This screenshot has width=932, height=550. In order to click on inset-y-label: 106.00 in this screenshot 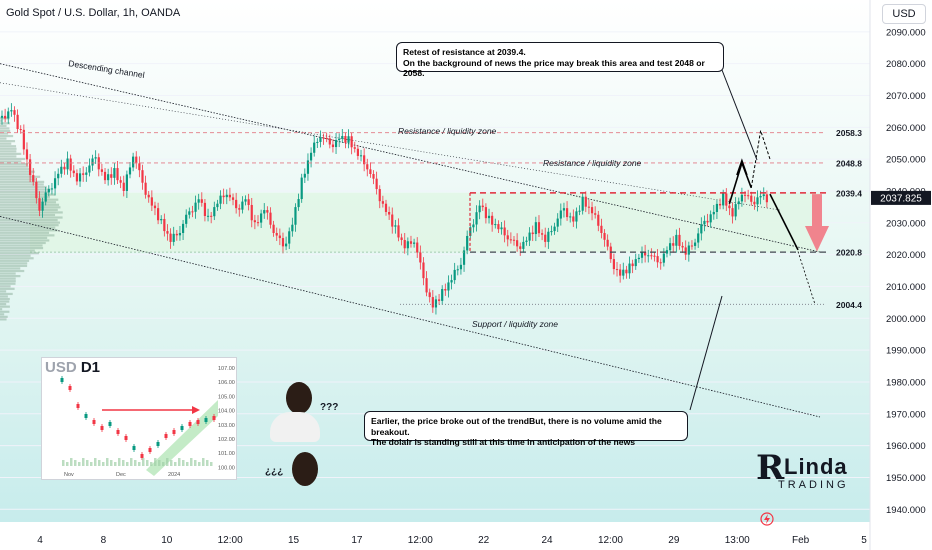, I will do `click(226, 383)`.